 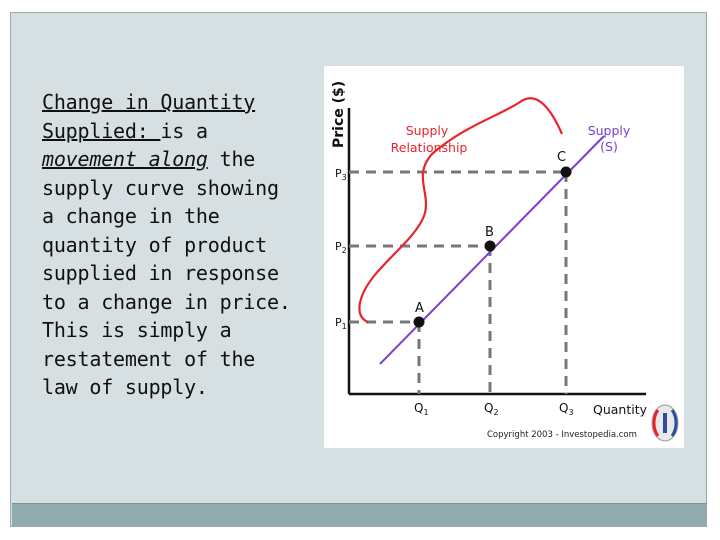 What do you see at coordinates (489, 232) in the screenshot?
I see `point-b-label: B` at bounding box center [489, 232].